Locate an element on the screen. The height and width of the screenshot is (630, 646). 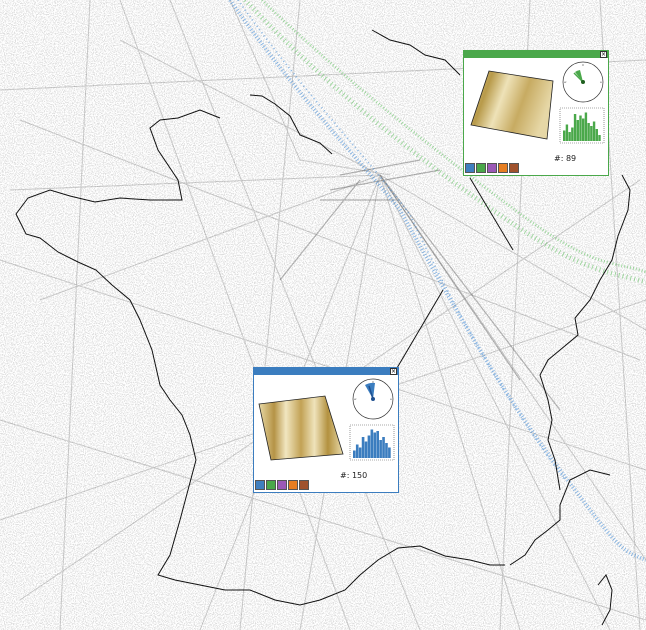
green-patch-preview is located at coordinates (512, 105).